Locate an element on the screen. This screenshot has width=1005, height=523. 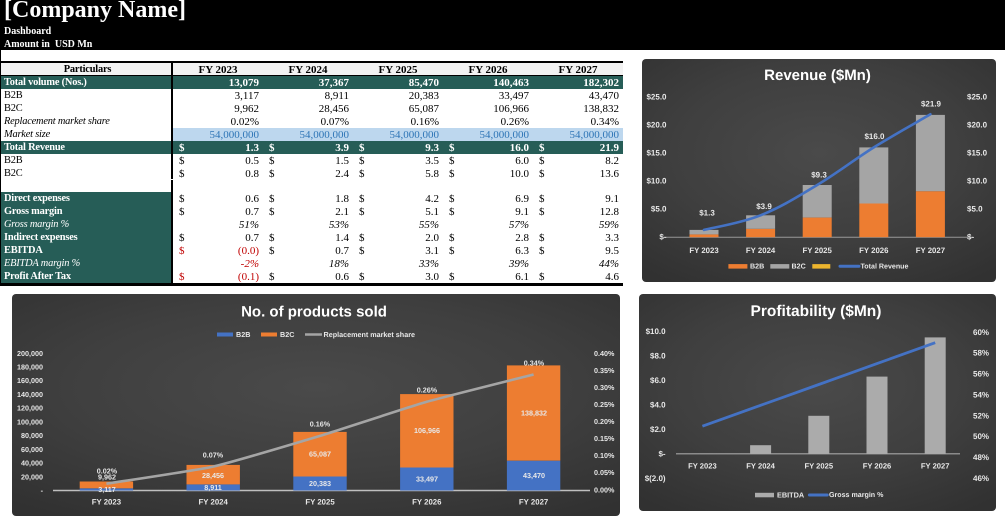
svg-text: 8,911 is located at coordinates (213, 487).